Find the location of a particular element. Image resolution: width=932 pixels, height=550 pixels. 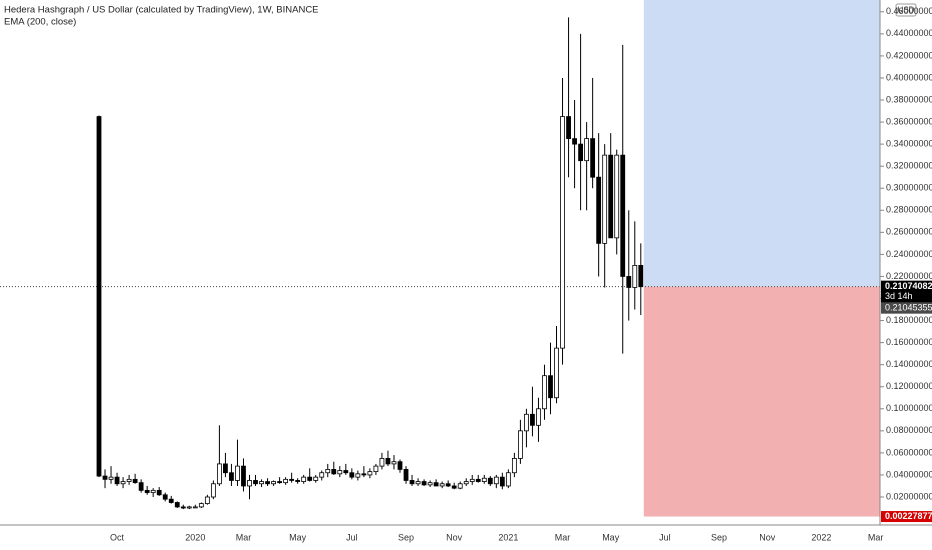

y-tick-label: 0.16000000 is located at coordinates (909, 342).